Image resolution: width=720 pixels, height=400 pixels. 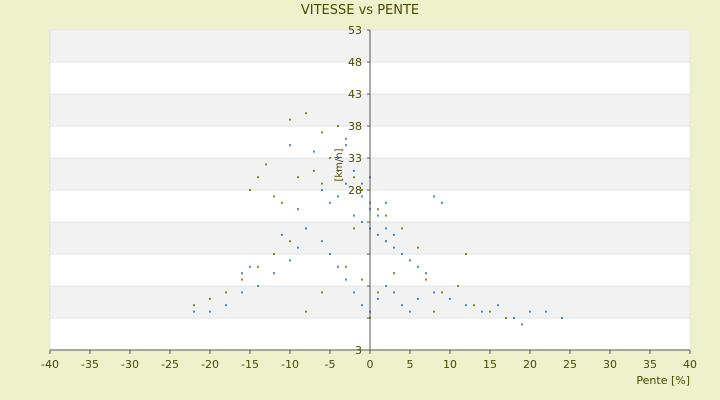 What do you see at coordinates (90, 364) in the screenshot?
I see `x-tick-label: -35` at bounding box center [90, 364].